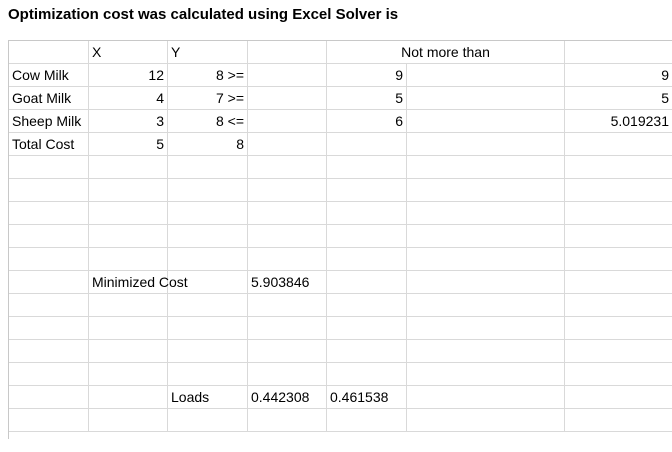  Describe the element at coordinates (128, 52) in the screenshot. I see `sheet-cell: X` at that location.